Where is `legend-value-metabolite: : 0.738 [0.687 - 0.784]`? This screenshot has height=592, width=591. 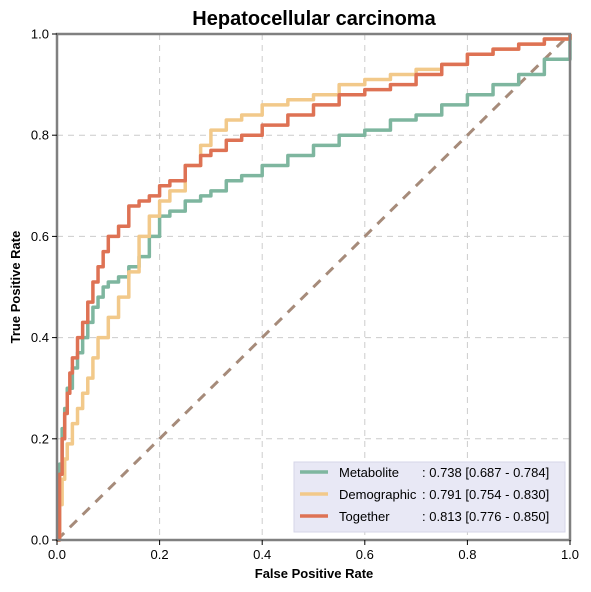 legend-value-metabolite: : 0.738 [0.687 - 0.784] is located at coordinates (485, 472).